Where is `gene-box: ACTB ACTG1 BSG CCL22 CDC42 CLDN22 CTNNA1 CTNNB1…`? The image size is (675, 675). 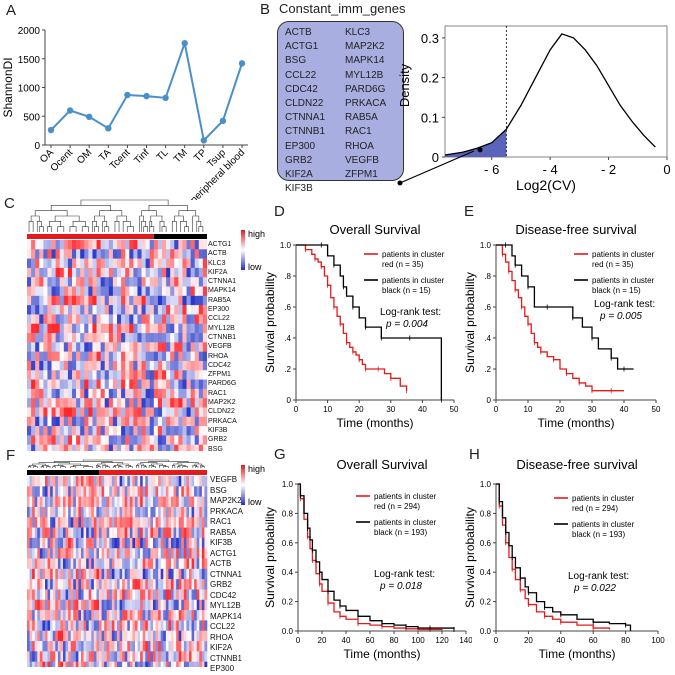
gene-box: ACTB ACTG1 BSG CCL22 CDC42 CLDN22 CTNNA1 CTNNB1… is located at coordinates (340, 107).